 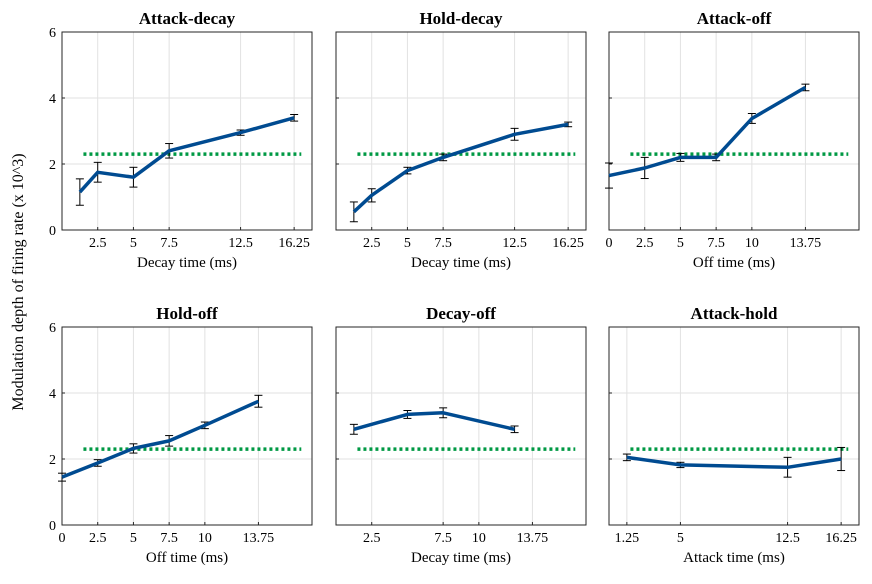 What do you see at coordinates (187, 313) in the screenshot?
I see `panel-title: Hold-off` at bounding box center [187, 313].